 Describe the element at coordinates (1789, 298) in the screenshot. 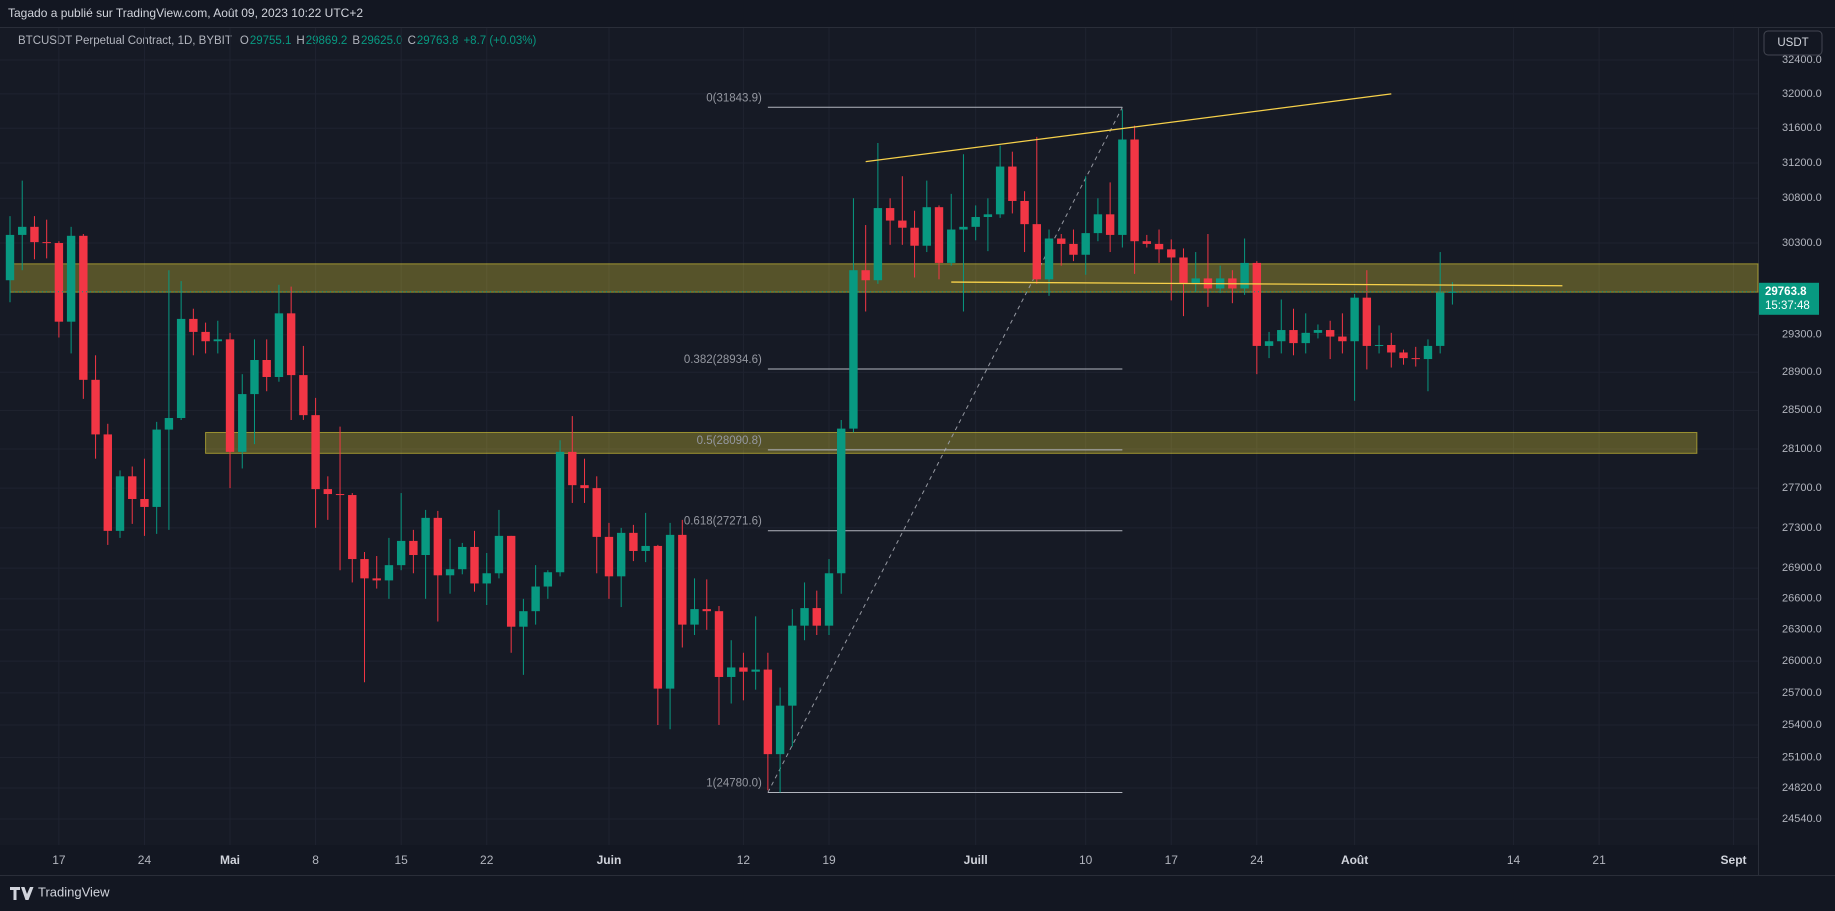

I see `last-price-box` at that location.